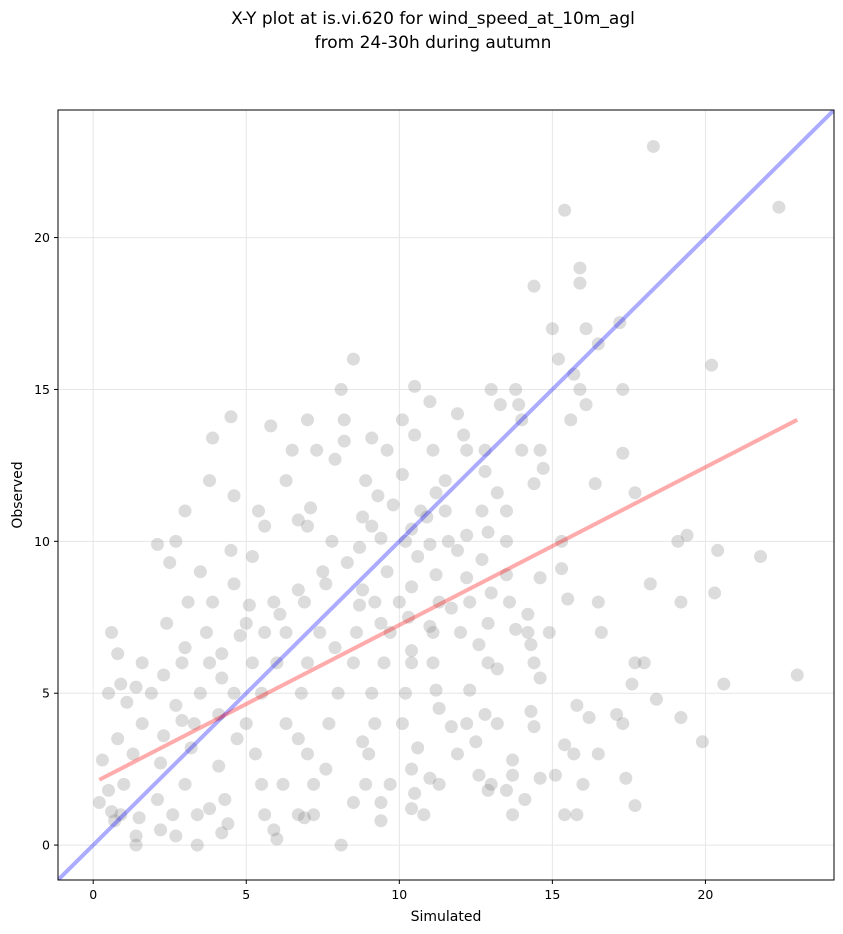  What do you see at coordinates (42, 389) in the screenshot?
I see `y-tick-label: 15` at bounding box center [42, 389].